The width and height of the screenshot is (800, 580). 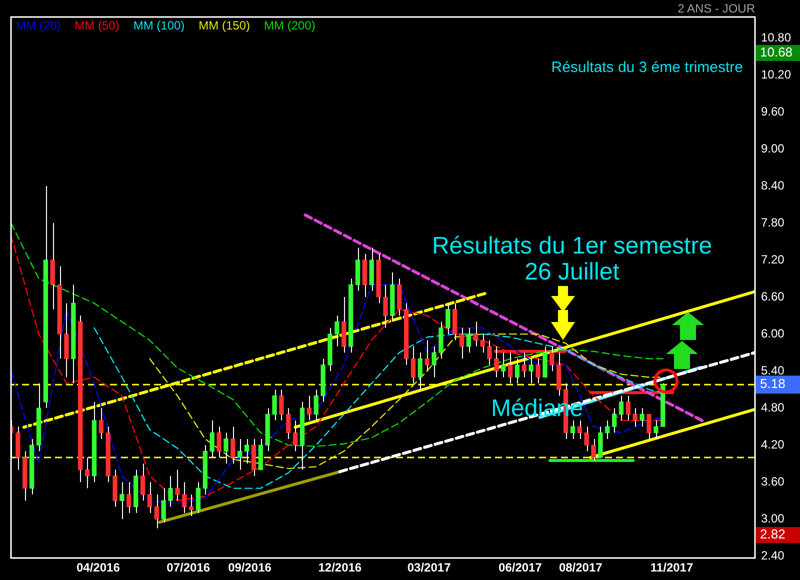 What do you see at coordinates (773, 111) in the screenshot?
I see `y-tick-label: 9.60` at bounding box center [773, 111].